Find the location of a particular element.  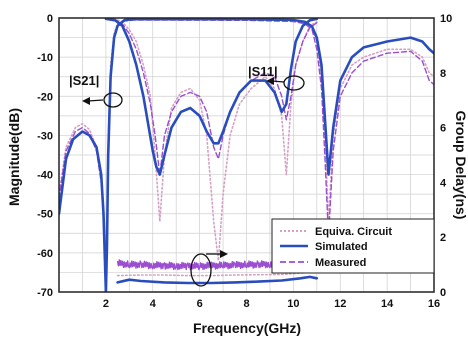

right-tick-labels: 0 2 4 6 8 10 is located at coordinates (446, 156).